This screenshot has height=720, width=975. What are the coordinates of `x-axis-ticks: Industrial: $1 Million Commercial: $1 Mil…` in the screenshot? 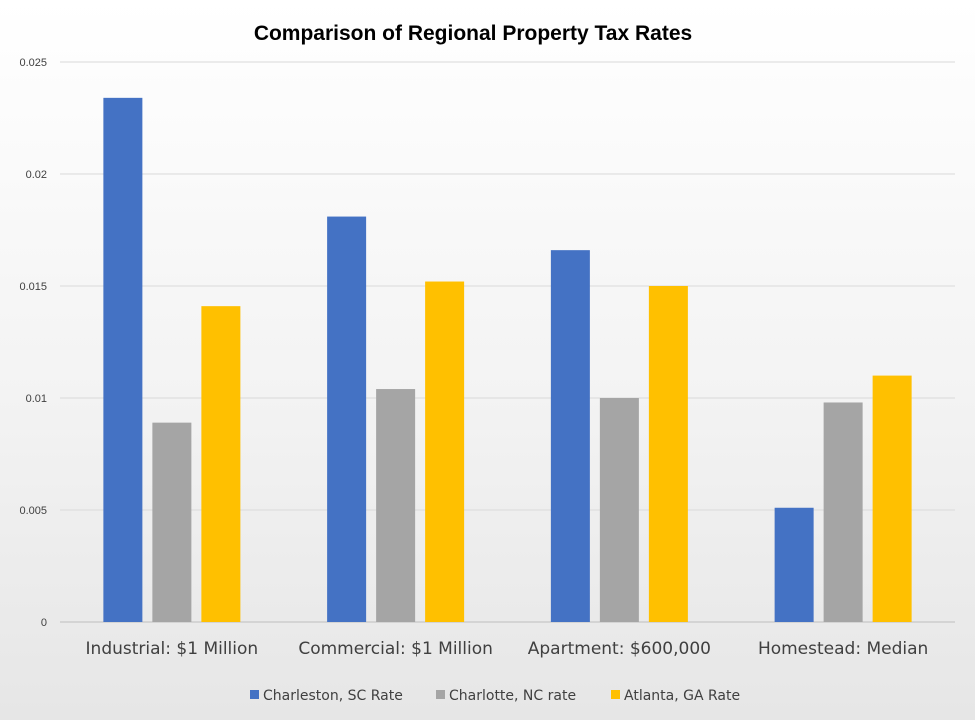 It's located at (507, 649).